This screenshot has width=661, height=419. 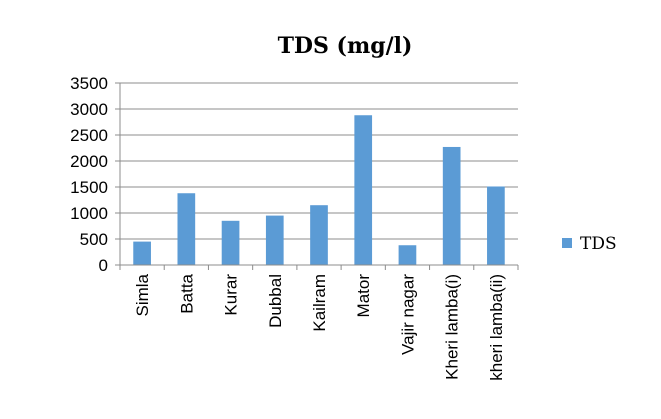 What do you see at coordinates (345, 46) in the screenshot?
I see `chart-title: TDS (mg/l)` at bounding box center [345, 46].